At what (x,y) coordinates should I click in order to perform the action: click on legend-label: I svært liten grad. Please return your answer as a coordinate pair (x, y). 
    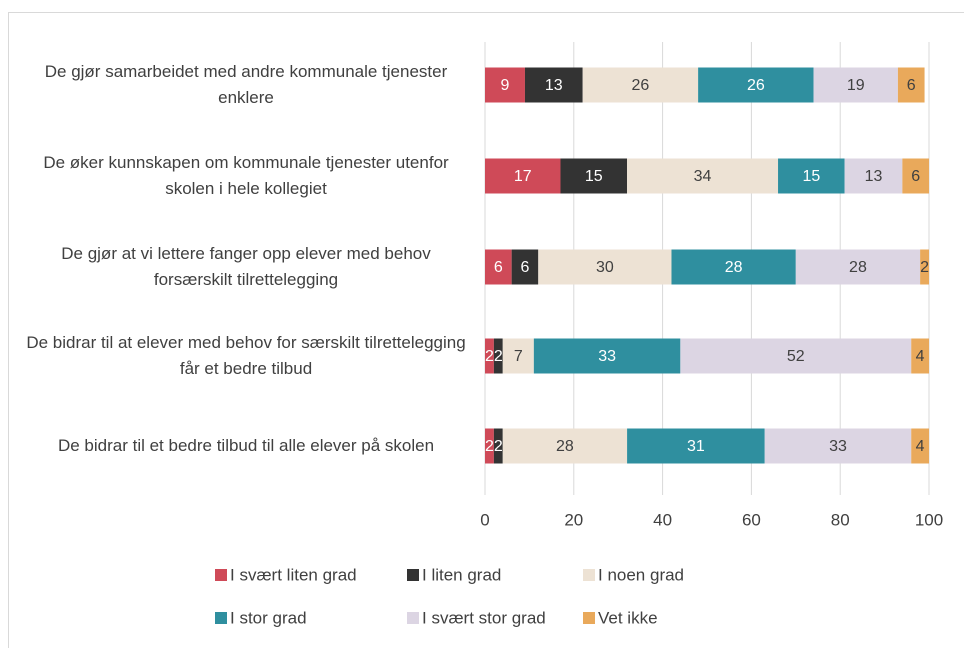
    Looking at the image, I should click on (293, 574).